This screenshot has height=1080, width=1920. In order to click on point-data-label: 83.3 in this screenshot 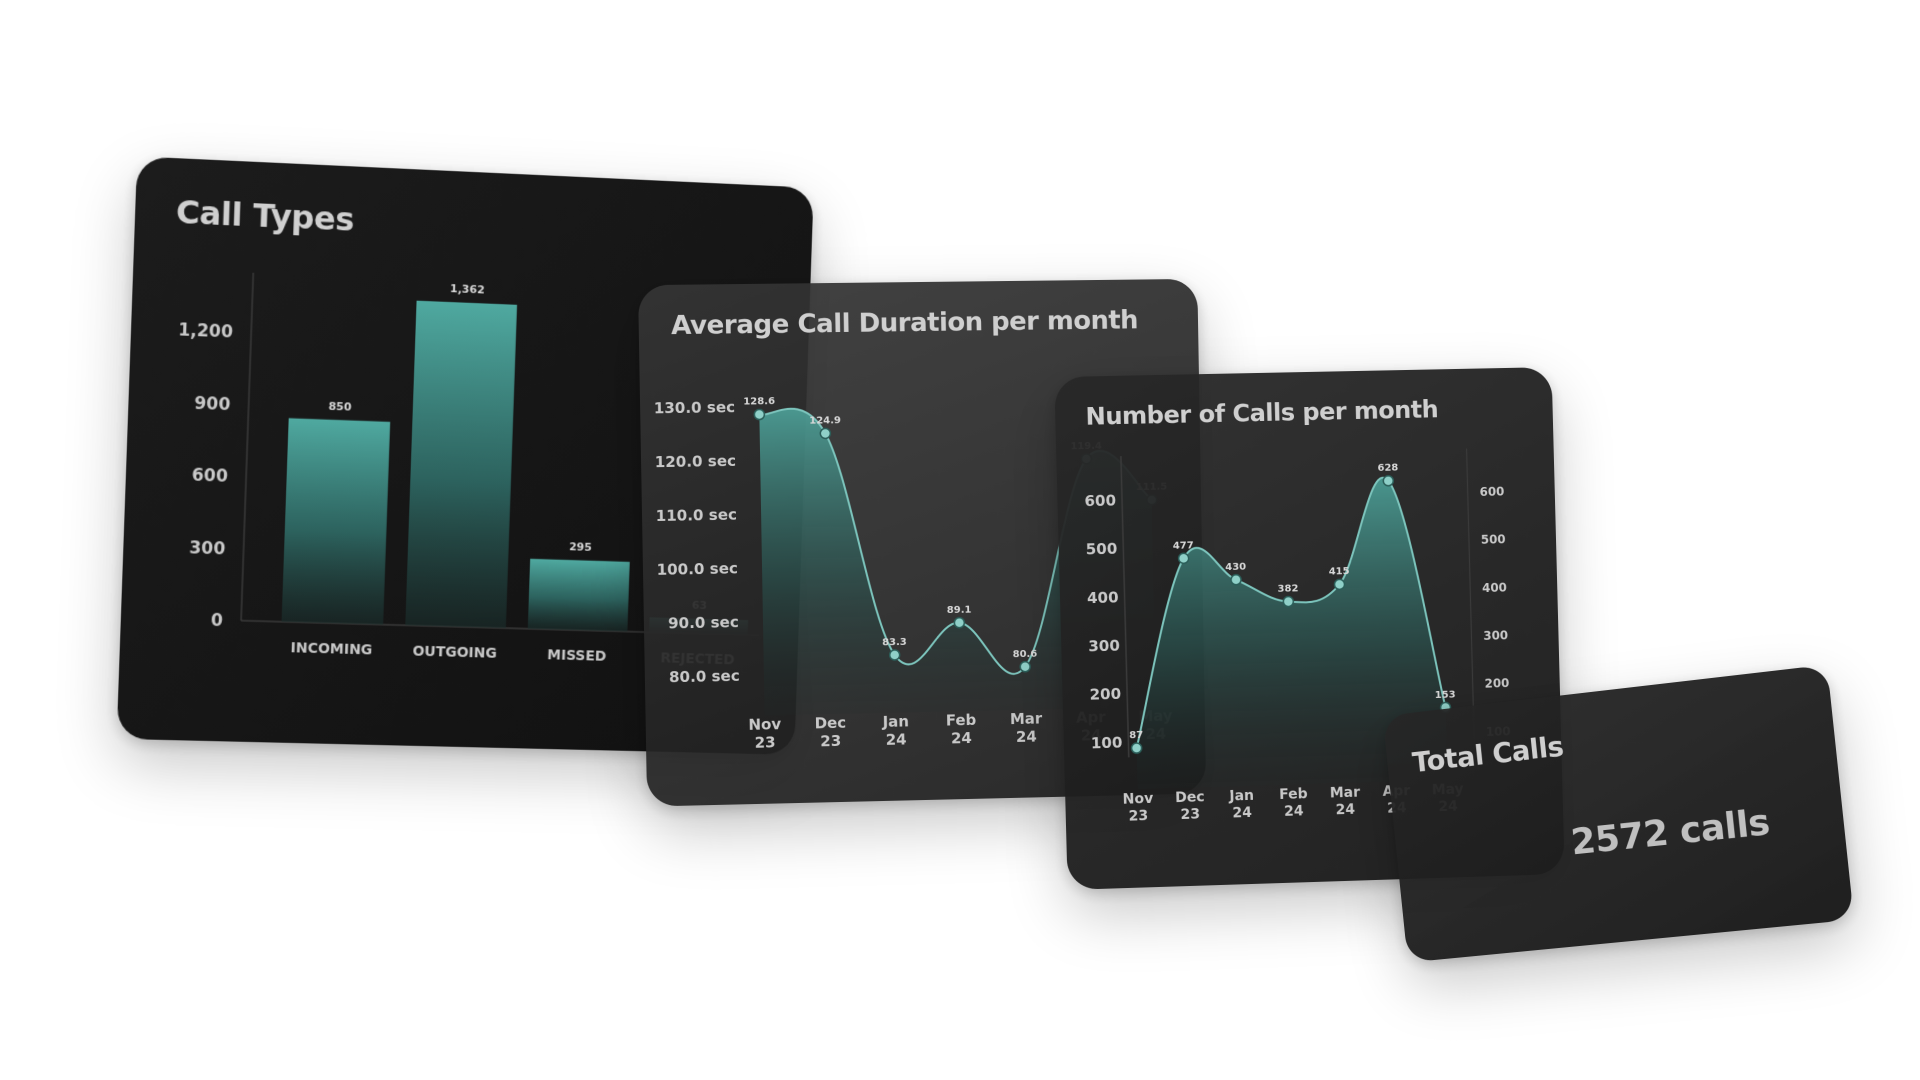, I will do `click(894, 642)`.